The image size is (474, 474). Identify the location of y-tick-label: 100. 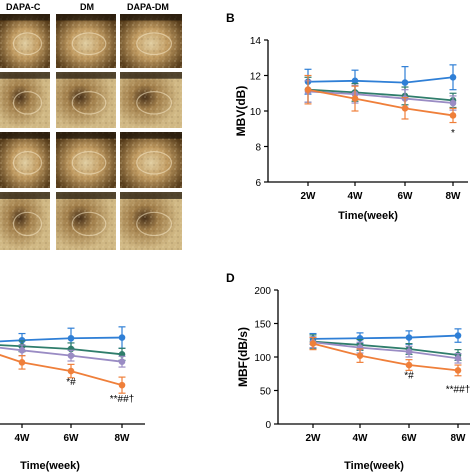
(262, 358).